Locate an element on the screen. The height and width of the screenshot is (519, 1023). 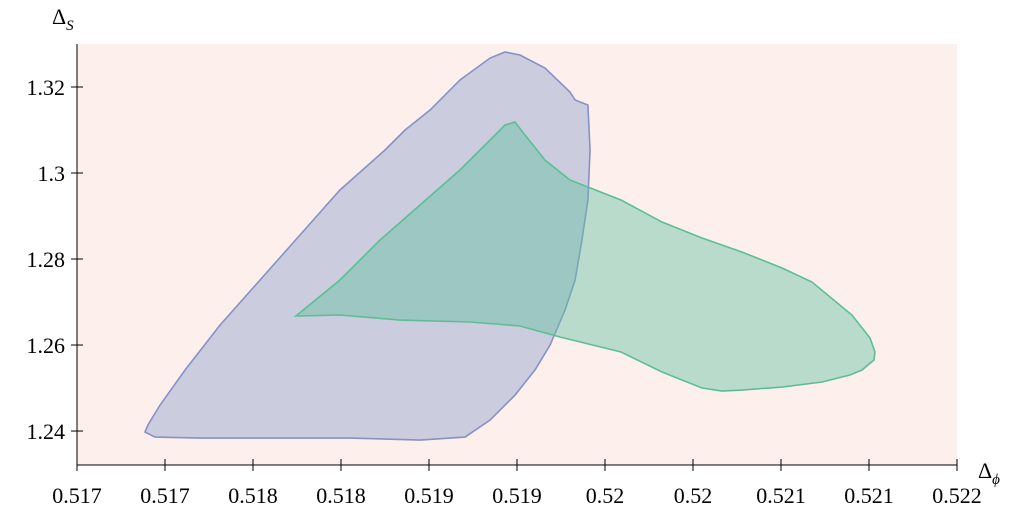
y-tick-label: 1.32 is located at coordinates (46, 87).